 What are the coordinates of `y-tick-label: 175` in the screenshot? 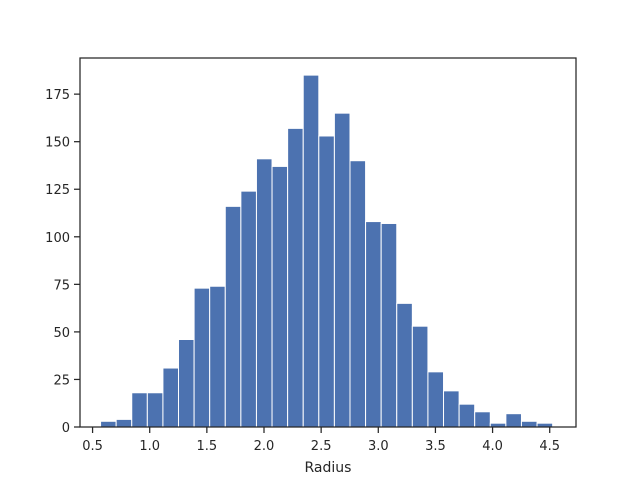 It's located at (57, 95).